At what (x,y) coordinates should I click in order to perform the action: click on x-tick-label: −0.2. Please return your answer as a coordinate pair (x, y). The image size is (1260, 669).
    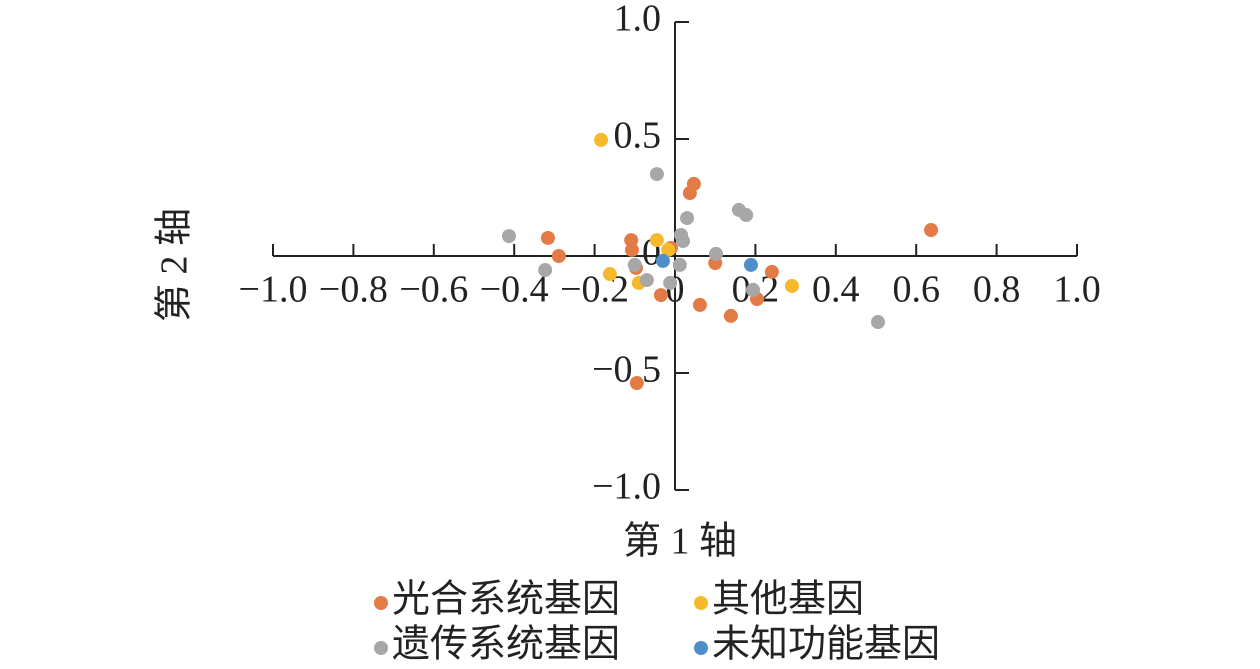
    Looking at the image, I should click on (594, 290).